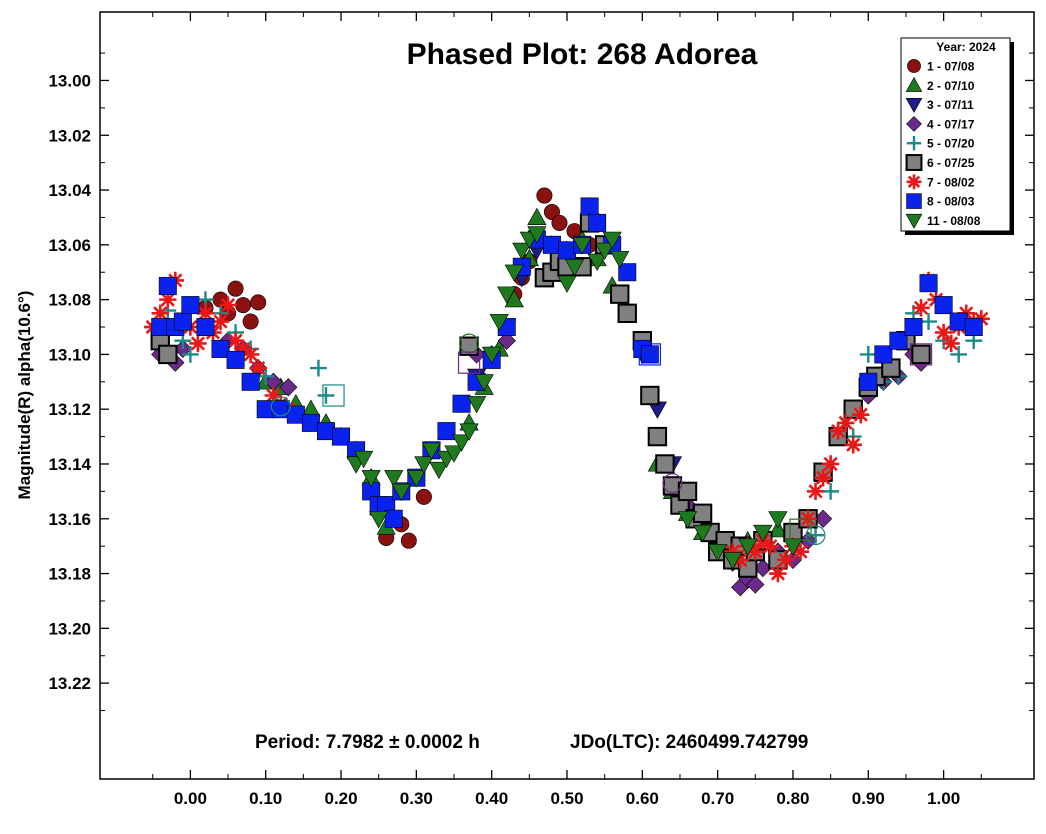  I want to click on y-tick-label: 13.00, so click(69, 80).